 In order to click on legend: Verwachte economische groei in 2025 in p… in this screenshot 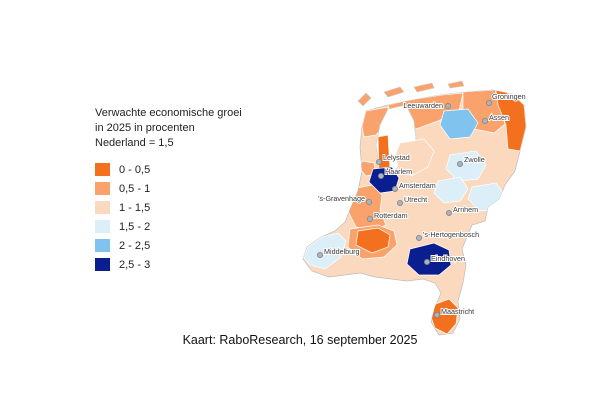, I will do `click(190, 190)`.